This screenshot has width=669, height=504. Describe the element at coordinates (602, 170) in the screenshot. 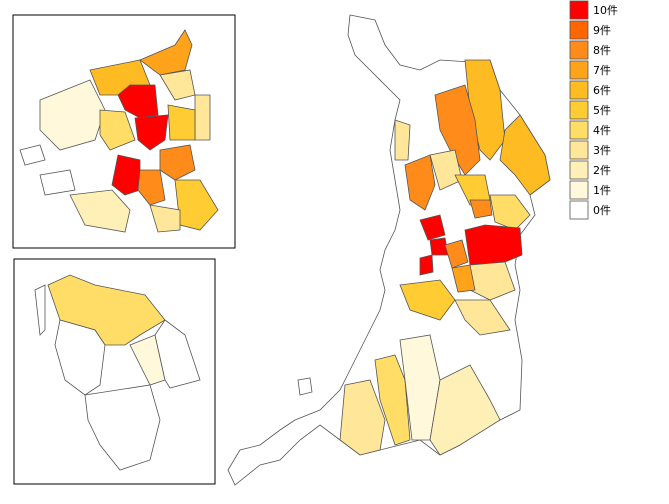

I see `legend-label: 2件` at that location.